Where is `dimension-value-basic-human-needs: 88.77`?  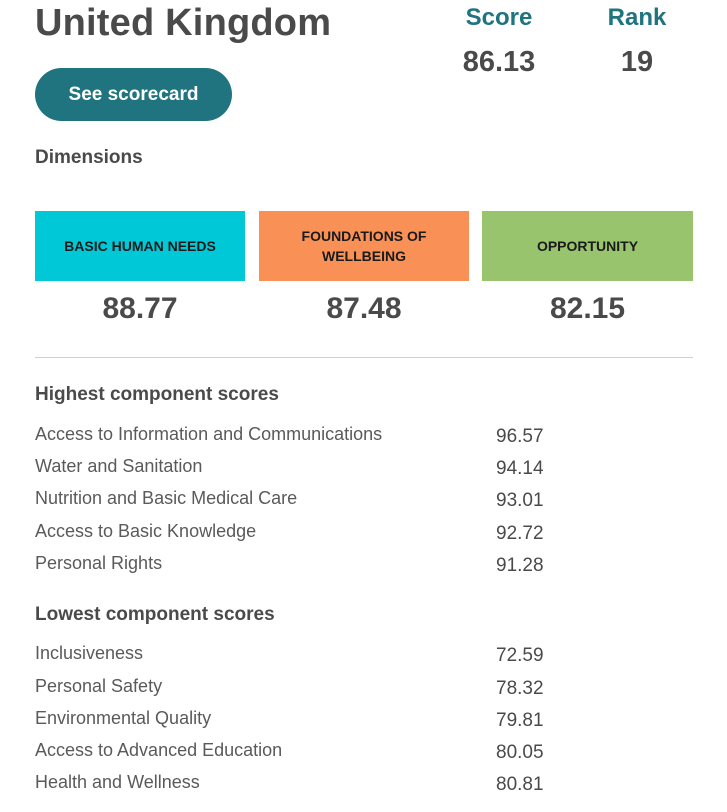 dimension-value-basic-human-needs: 88.77 is located at coordinates (140, 308).